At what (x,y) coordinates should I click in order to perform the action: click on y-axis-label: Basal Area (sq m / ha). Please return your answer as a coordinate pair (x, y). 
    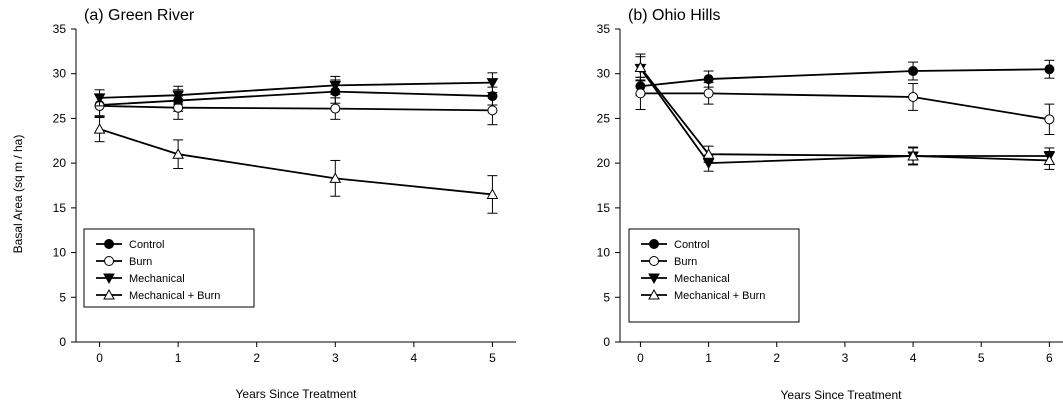
    Looking at the image, I should click on (18, 194).